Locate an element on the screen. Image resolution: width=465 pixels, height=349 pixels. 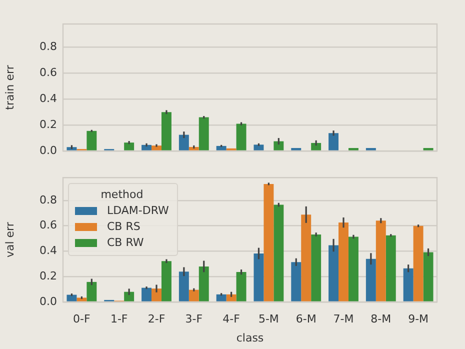
y-axis-title: val err is located at coordinates (9, 240).